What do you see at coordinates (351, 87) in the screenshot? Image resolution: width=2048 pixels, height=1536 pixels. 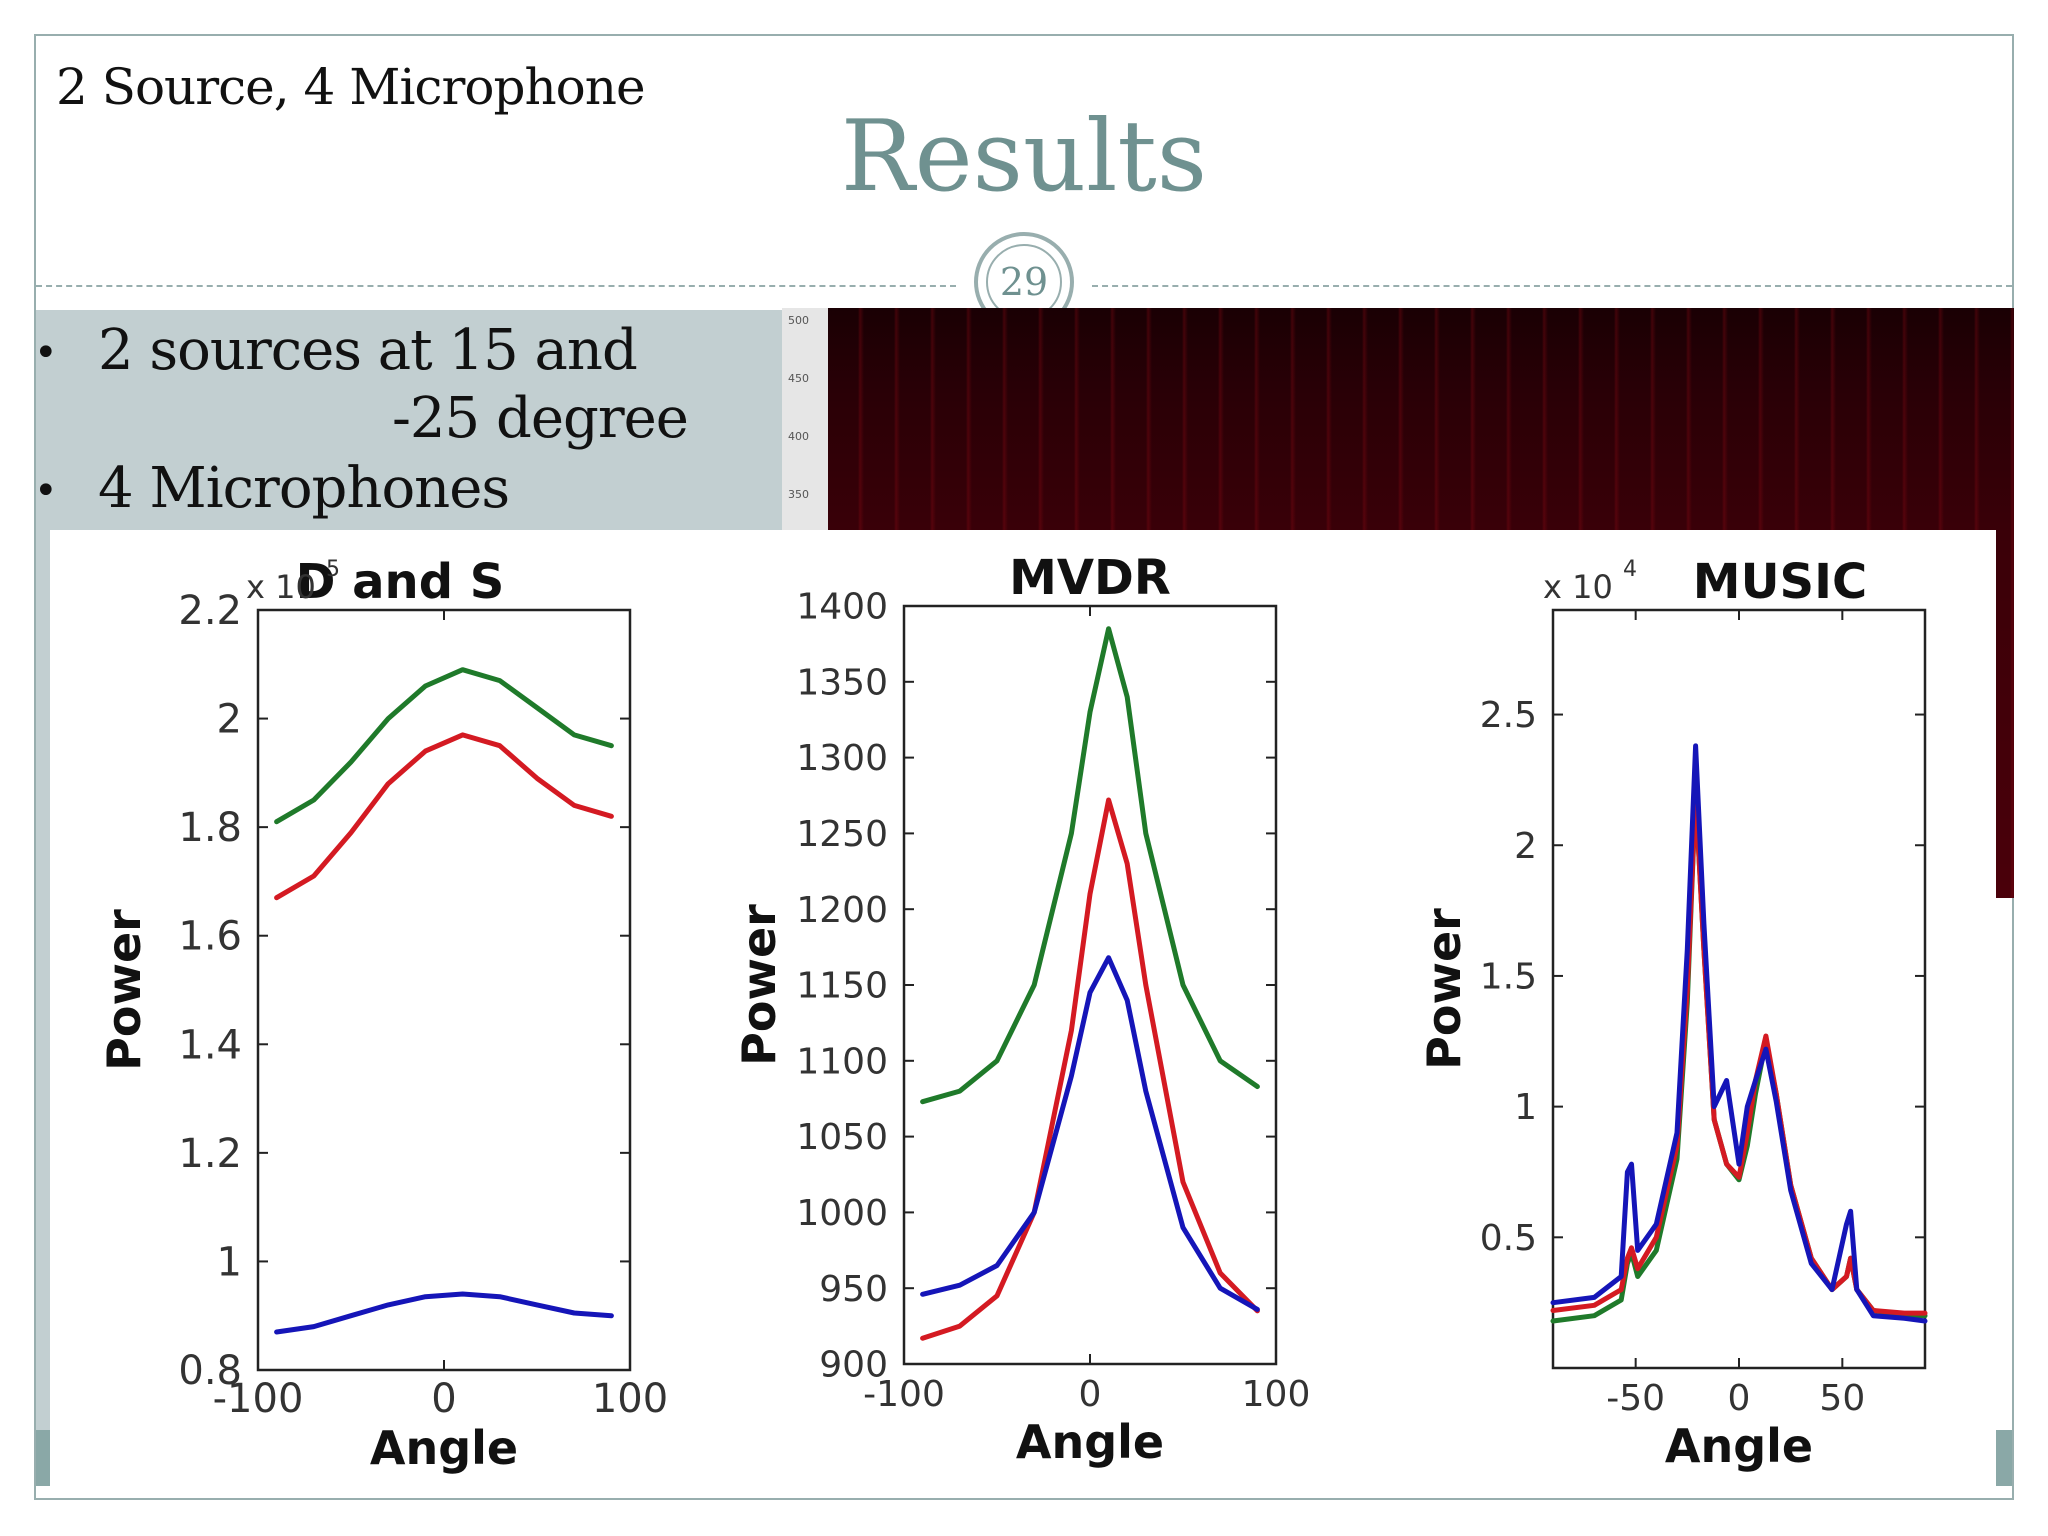 I see `slide-subtitle: 2 Source, 4 Microphone` at bounding box center [351, 87].